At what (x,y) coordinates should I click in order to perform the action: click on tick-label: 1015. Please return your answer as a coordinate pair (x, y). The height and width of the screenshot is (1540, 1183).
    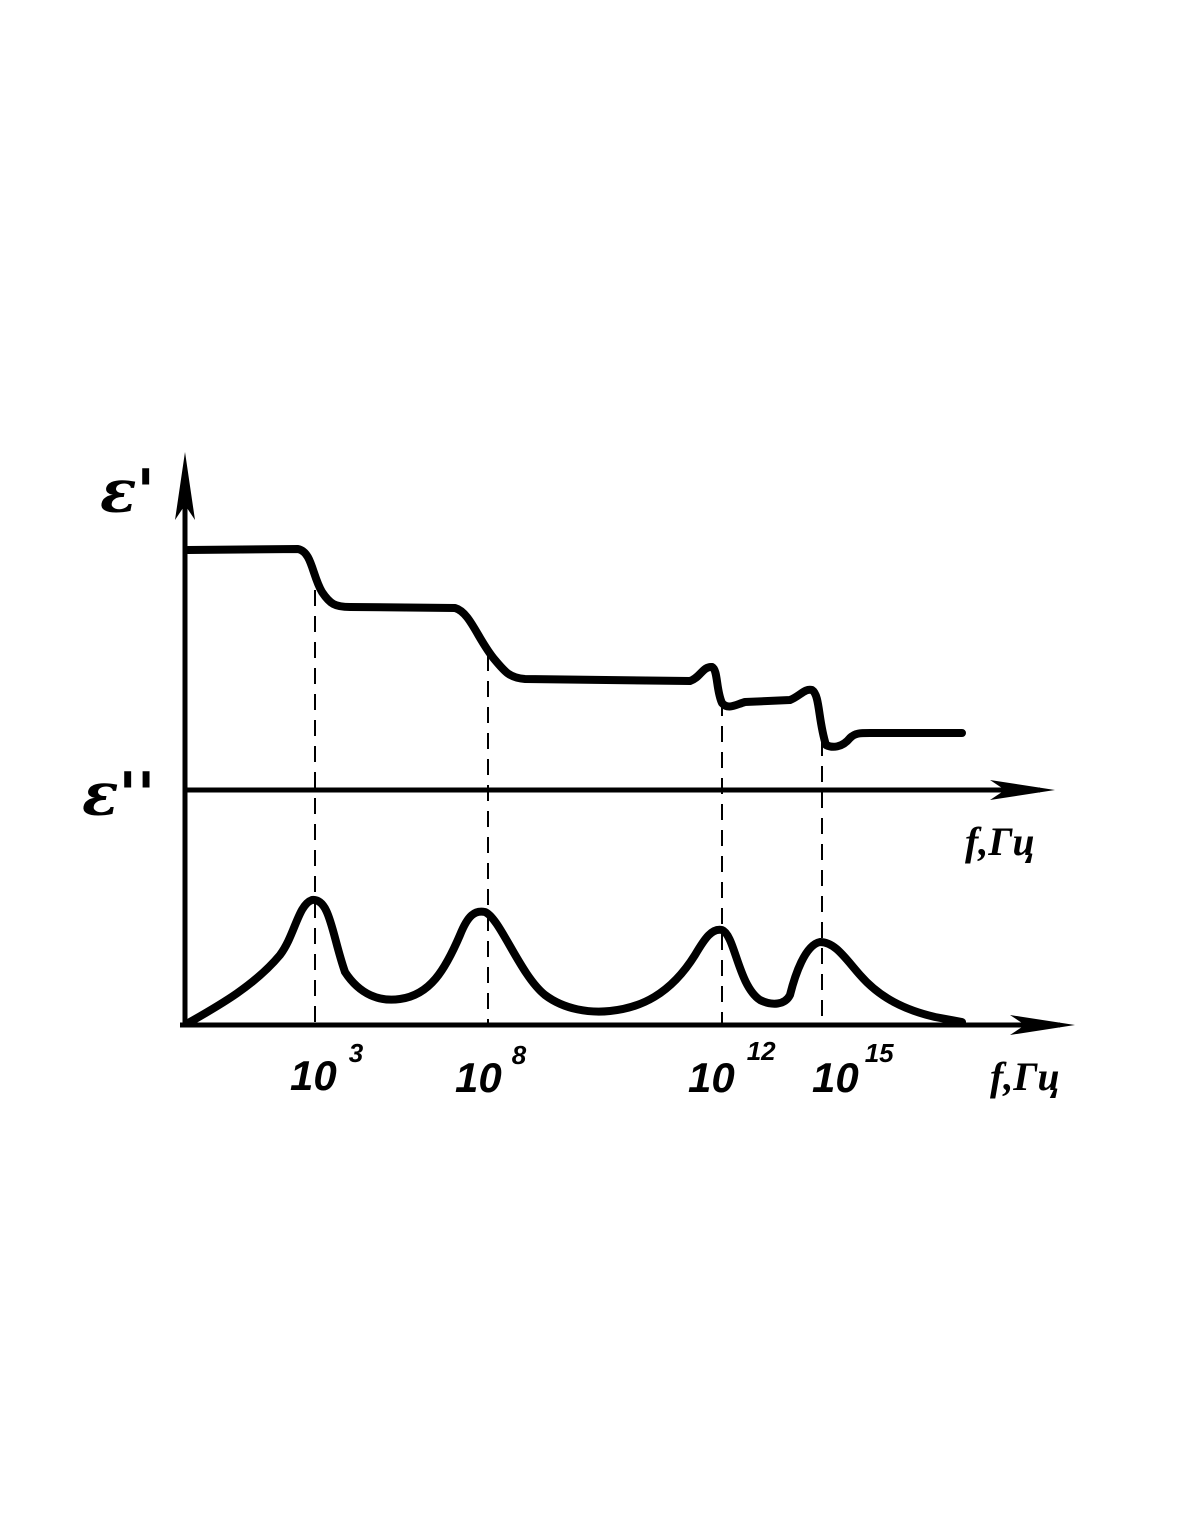
    Looking at the image, I should click on (853, 1069).